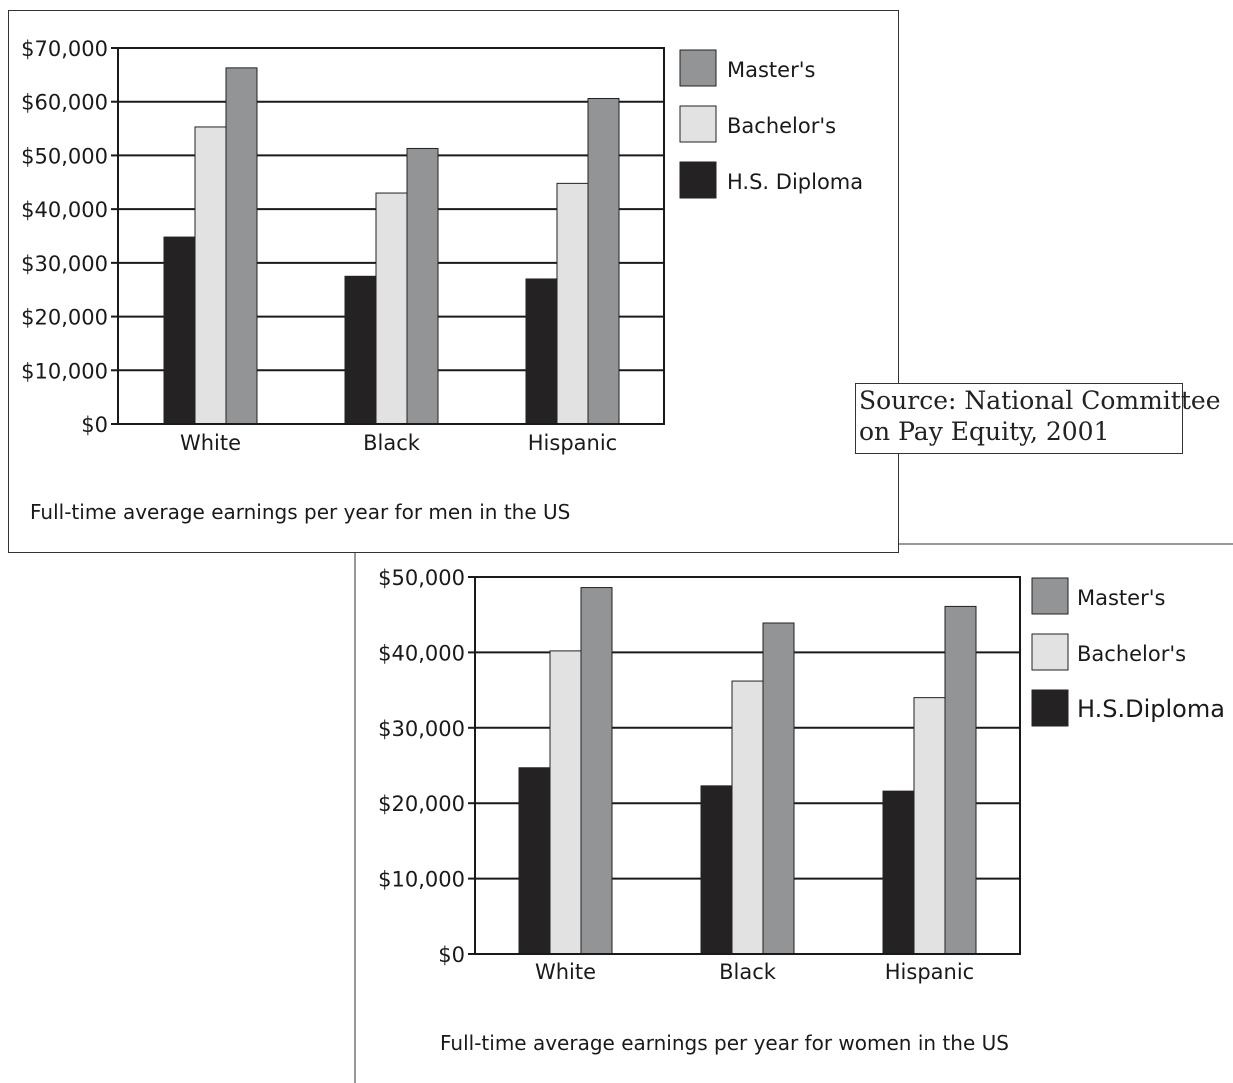  Describe the element at coordinates (1151, 709) in the screenshot. I see `legend-label-hs-diploma: H.S.Diploma` at that location.